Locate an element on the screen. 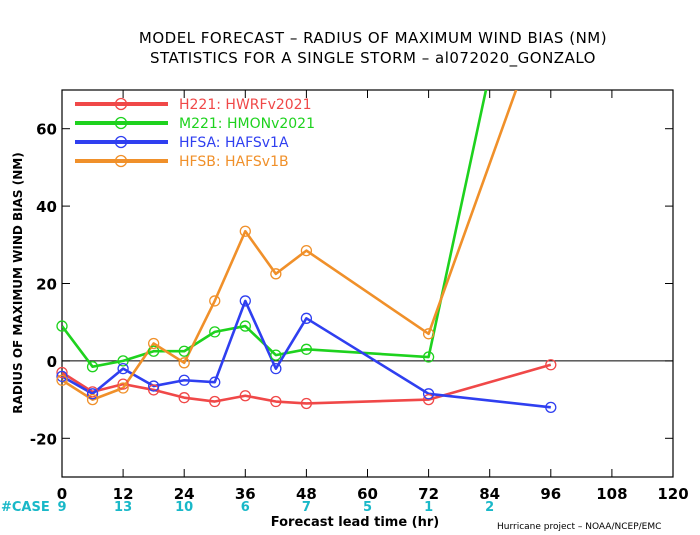 This screenshot has height=535, width=700. case-count: 13 is located at coordinates (123, 507).